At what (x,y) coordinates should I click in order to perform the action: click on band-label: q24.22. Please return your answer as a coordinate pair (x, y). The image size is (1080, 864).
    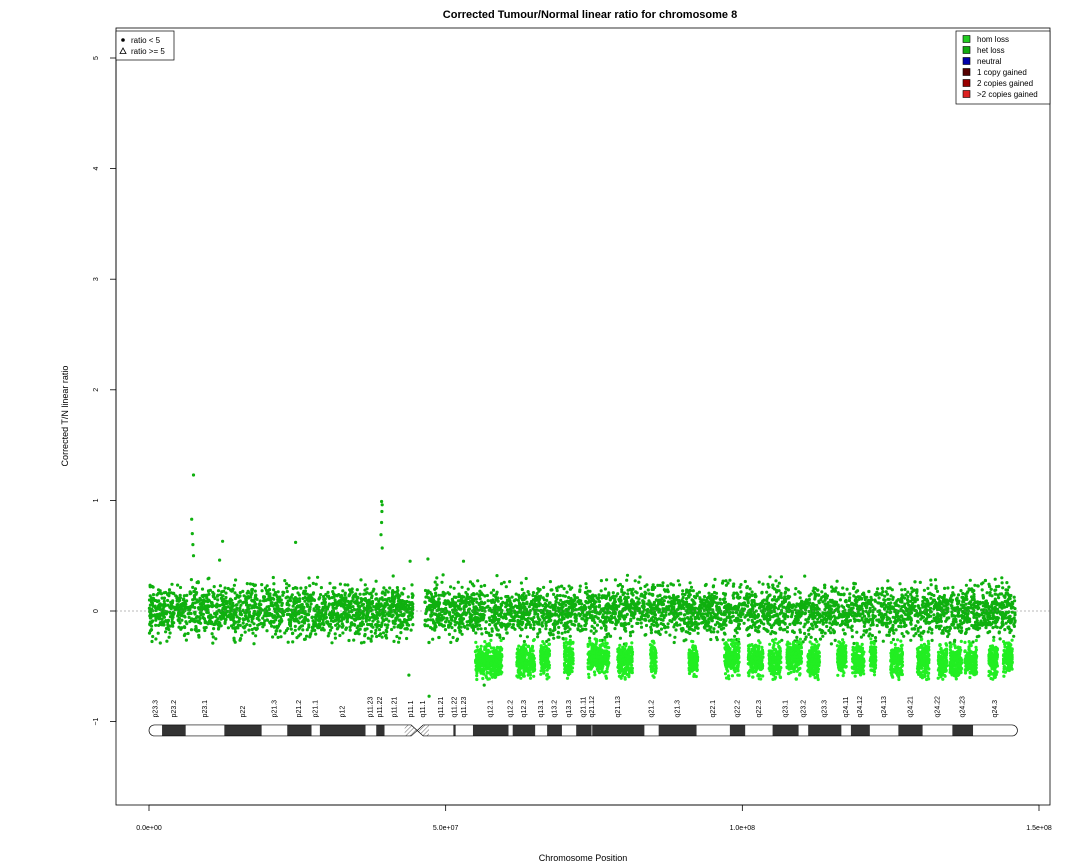
    Looking at the image, I should click on (937, 707).